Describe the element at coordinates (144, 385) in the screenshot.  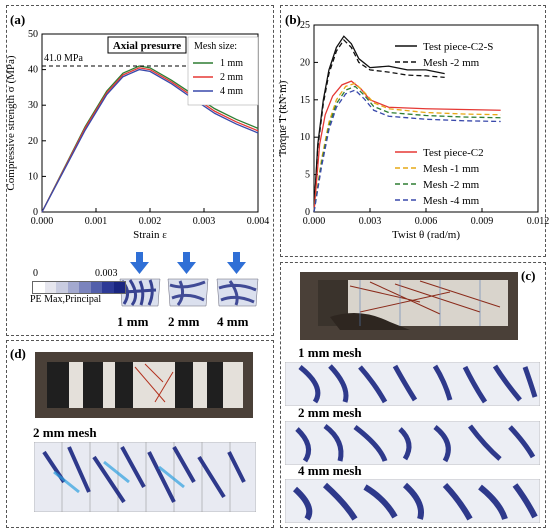
I see `panel-d-photo` at that location.